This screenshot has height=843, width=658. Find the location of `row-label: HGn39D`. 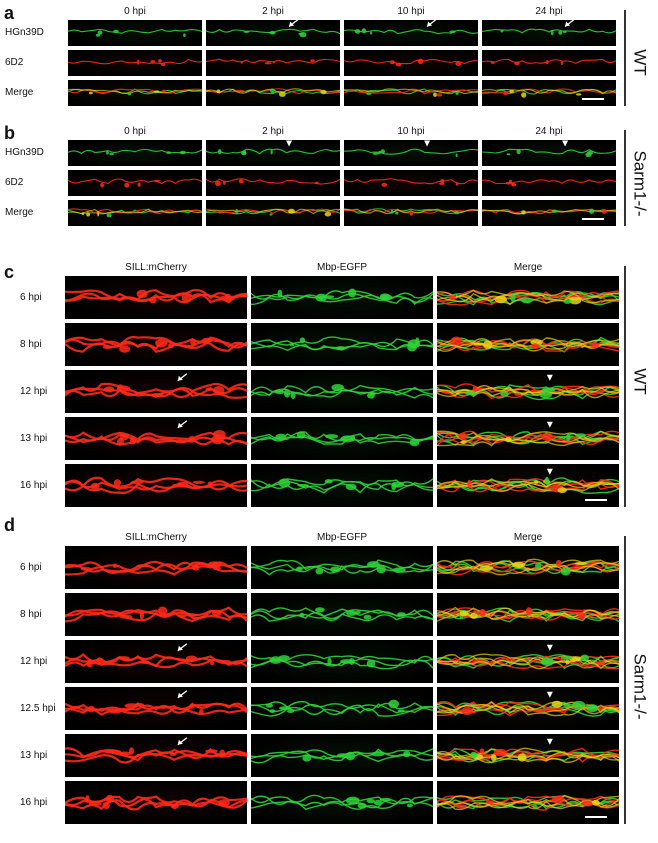

row-label: HGn39D is located at coordinates (24, 32).